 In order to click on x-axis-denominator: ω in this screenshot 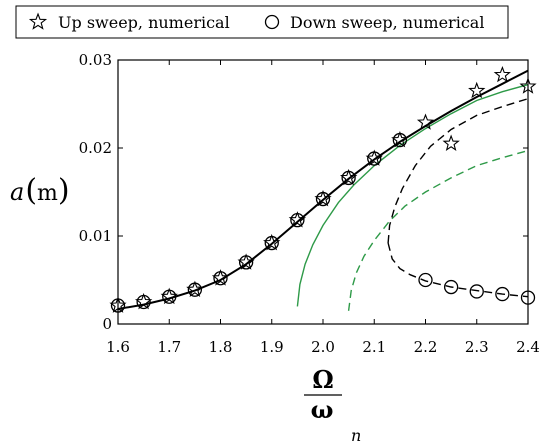, I will do `click(322, 409)`.